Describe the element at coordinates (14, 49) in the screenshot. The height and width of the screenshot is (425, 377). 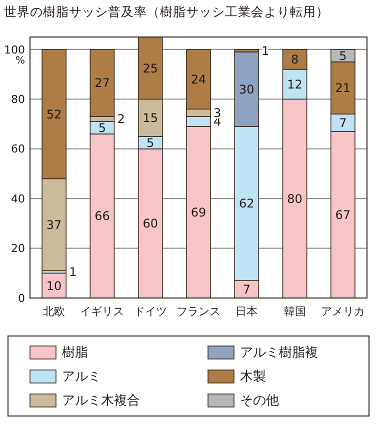
I see `y-tick-label: 100` at that location.